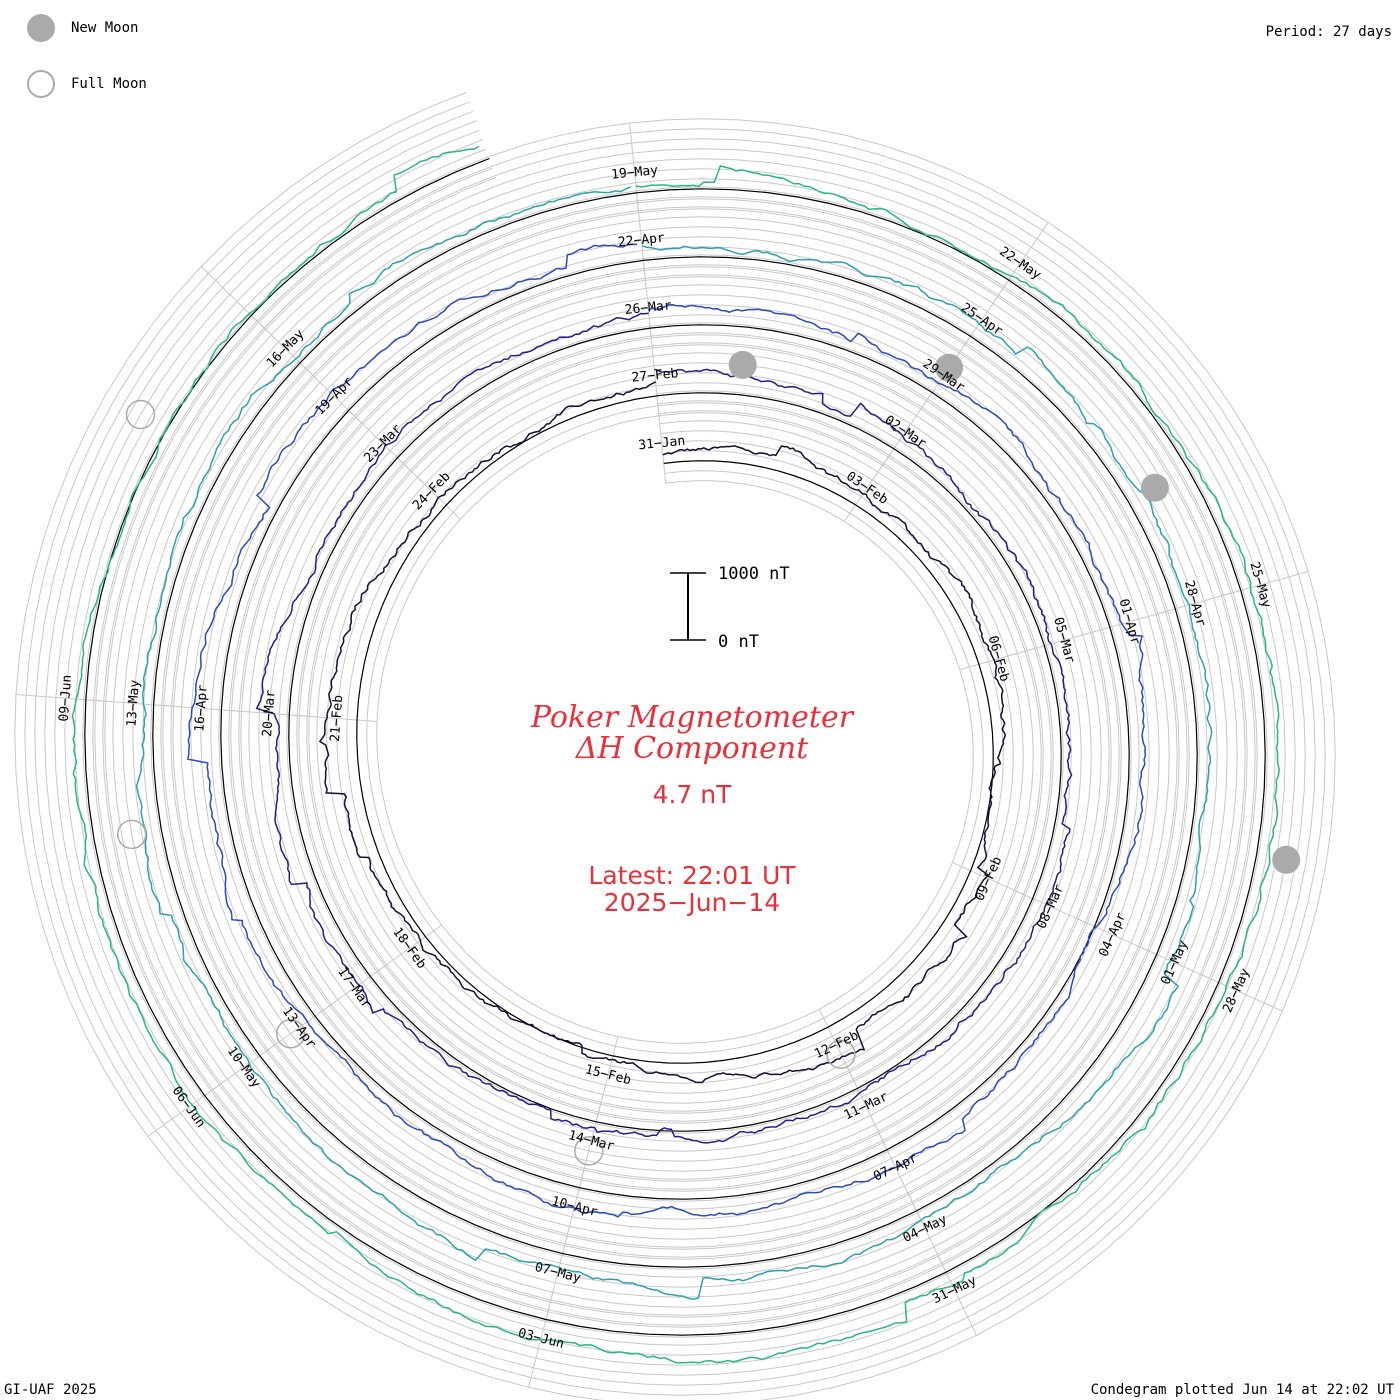 Image resolution: width=1400 pixels, height=1400 pixels. What do you see at coordinates (754, 574) in the screenshot?
I see `scale-top-label: 1000 nT` at bounding box center [754, 574].